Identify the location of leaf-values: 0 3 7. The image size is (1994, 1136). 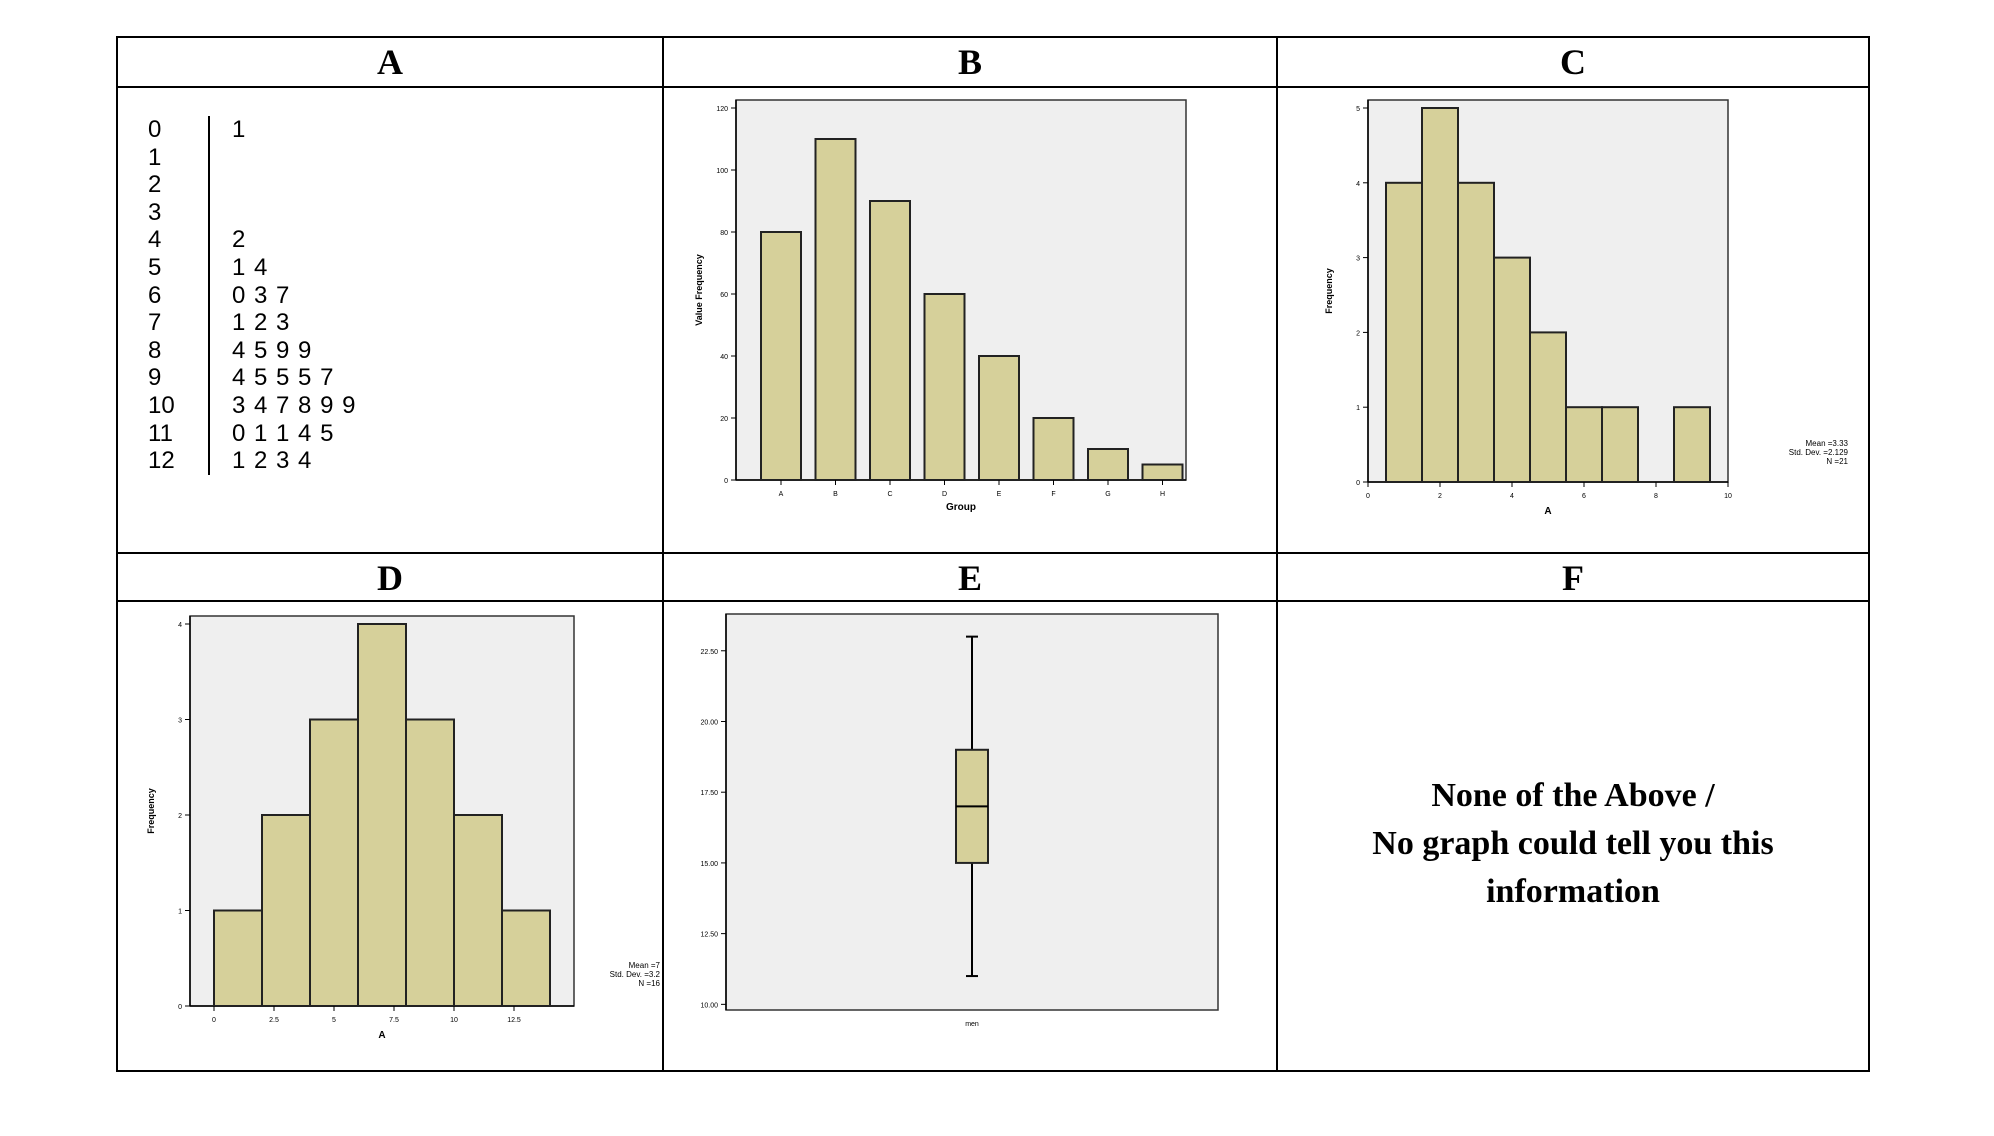
(249, 295).